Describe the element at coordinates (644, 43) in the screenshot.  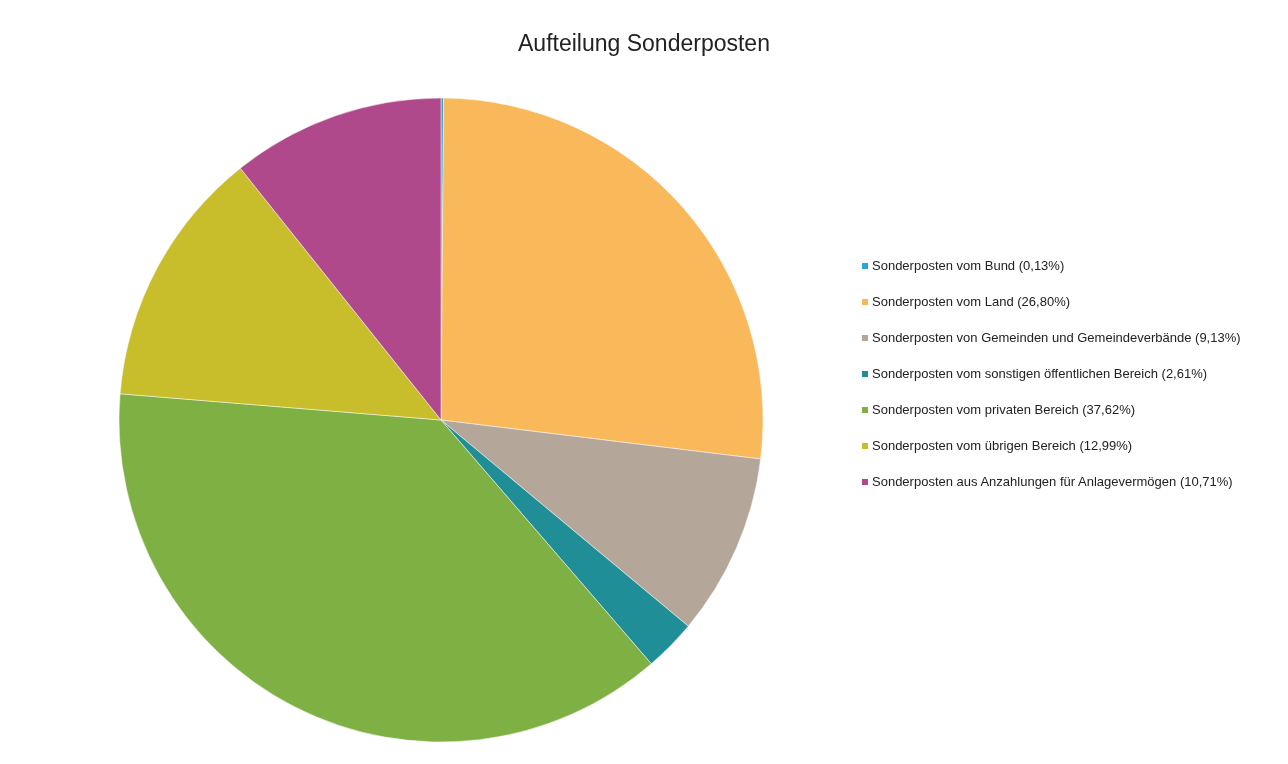
I see `chart-title: Aufteilung Sonderposten` at that location.